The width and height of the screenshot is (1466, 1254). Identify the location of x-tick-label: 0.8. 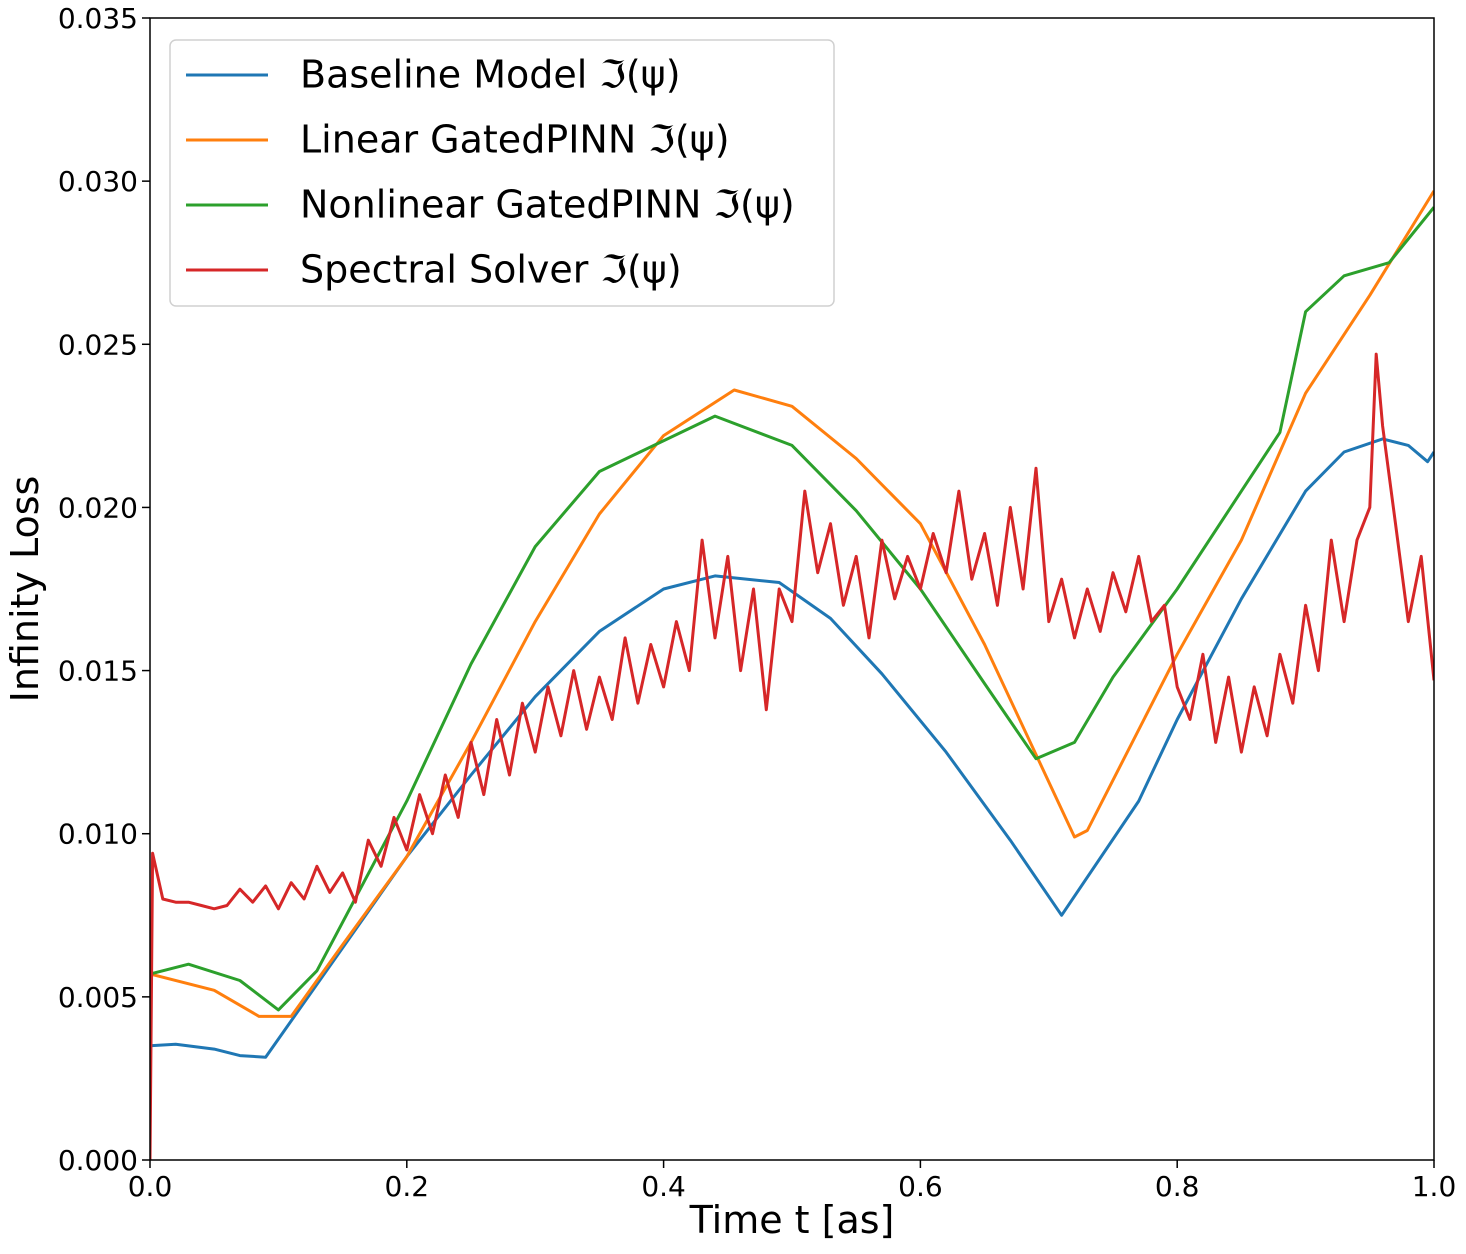
(1177, 1186).